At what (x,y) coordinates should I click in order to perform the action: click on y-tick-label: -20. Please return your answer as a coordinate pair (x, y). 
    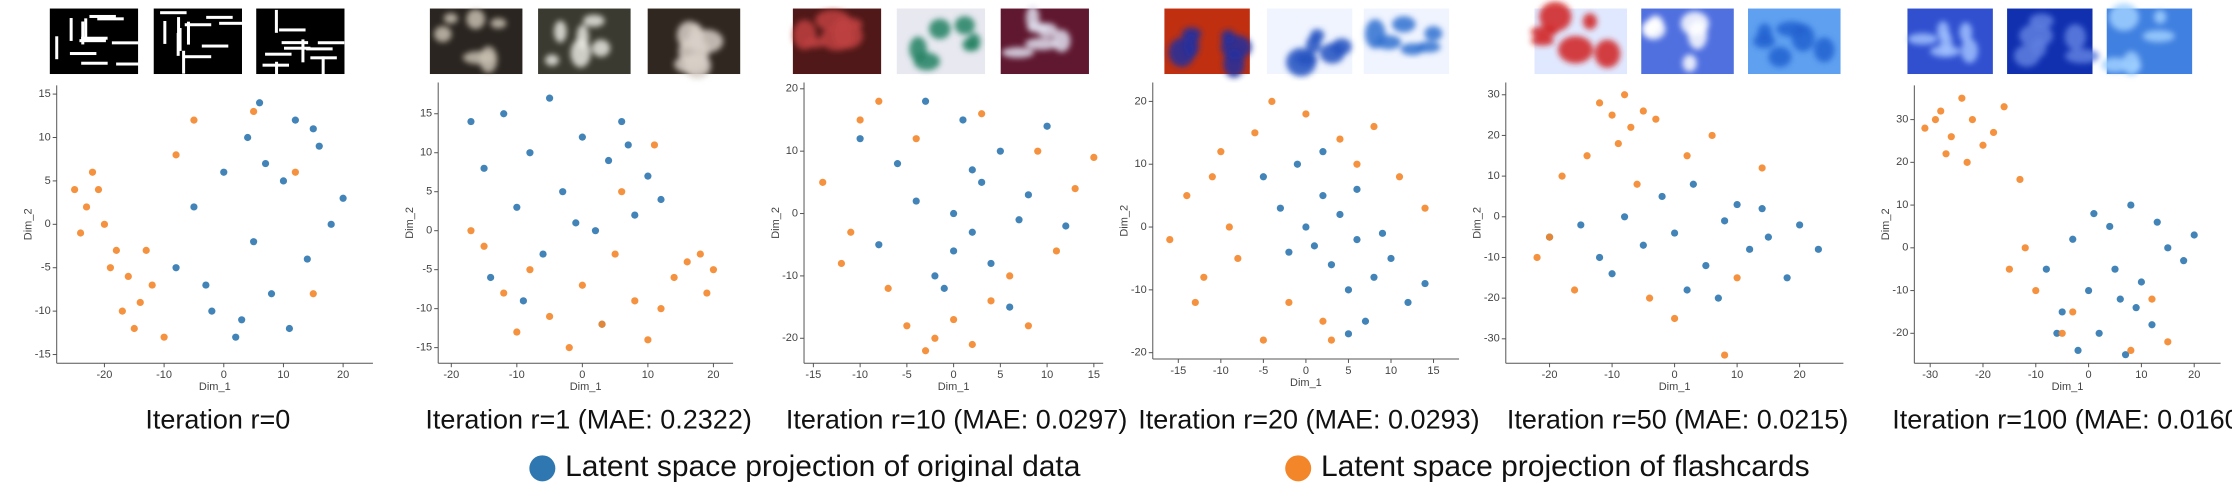
    Looking at the image, I should click on (1492, 298).